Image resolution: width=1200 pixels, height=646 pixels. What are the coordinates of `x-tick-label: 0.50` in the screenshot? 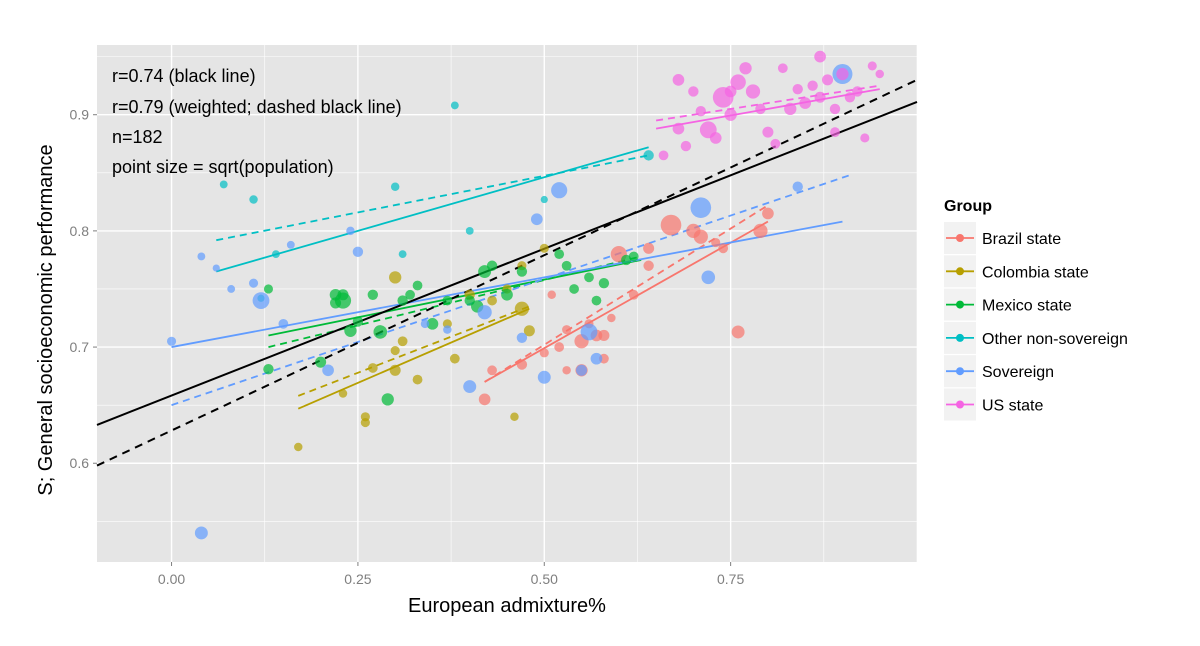 It's located at (544, 579).